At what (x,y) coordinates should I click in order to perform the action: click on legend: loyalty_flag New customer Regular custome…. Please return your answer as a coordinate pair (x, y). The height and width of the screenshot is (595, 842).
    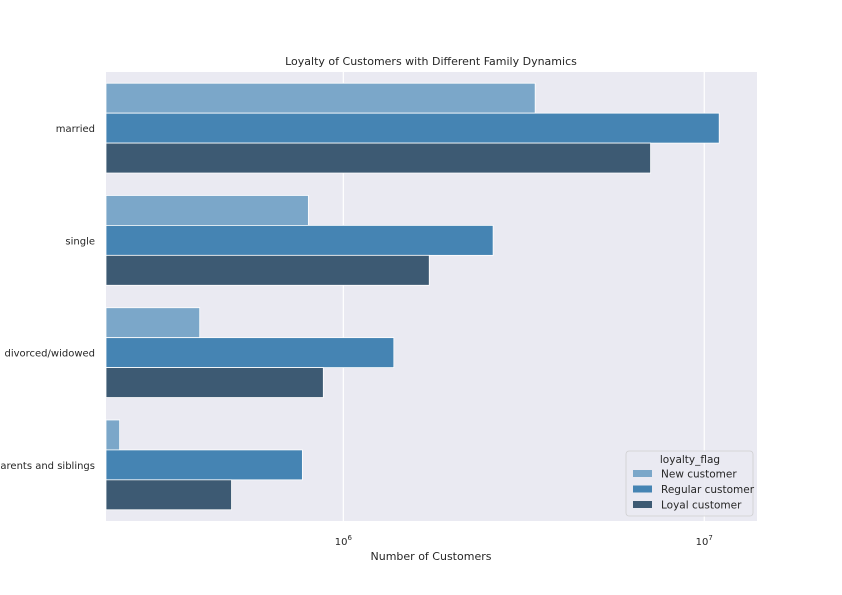
    Looking at the image, I should click on (690, 483).